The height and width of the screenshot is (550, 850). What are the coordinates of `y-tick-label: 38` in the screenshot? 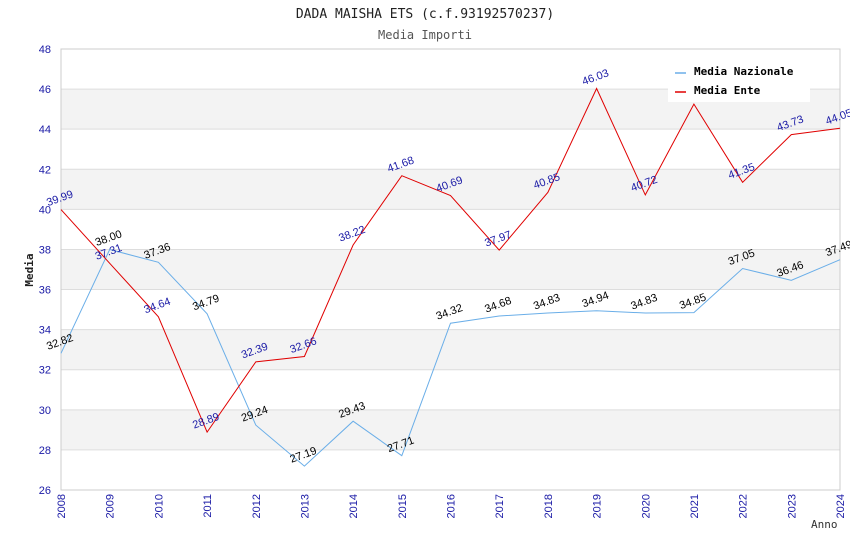 It's located at (45, 250).